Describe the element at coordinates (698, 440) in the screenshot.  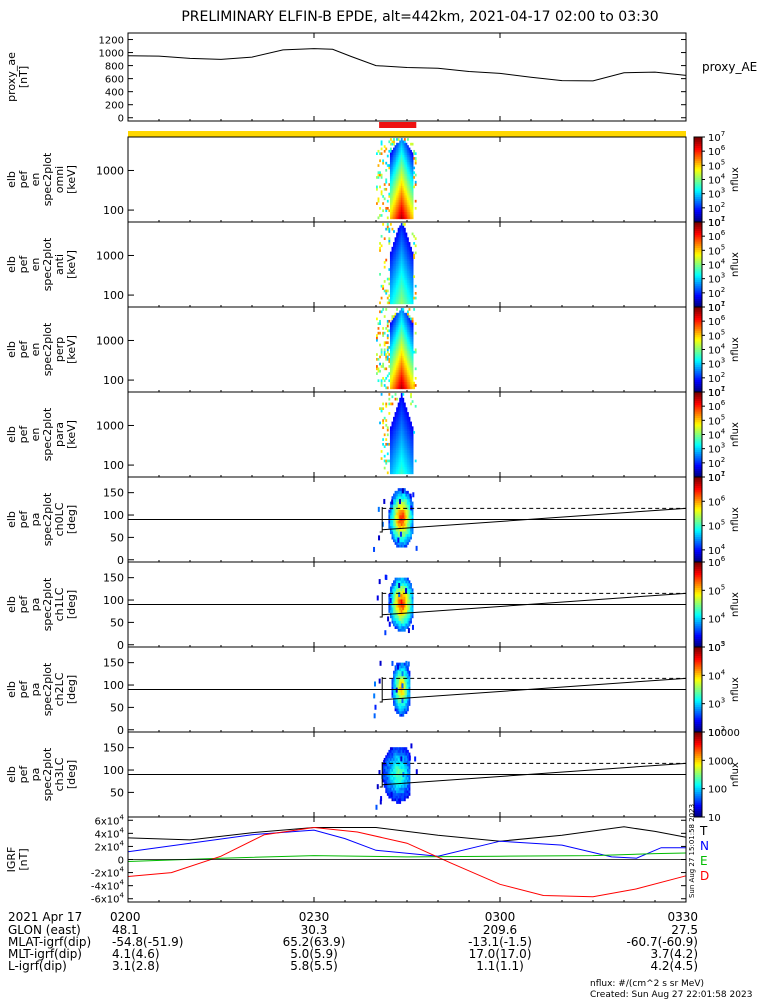
I see `en_para-cbar-cell` at that location.